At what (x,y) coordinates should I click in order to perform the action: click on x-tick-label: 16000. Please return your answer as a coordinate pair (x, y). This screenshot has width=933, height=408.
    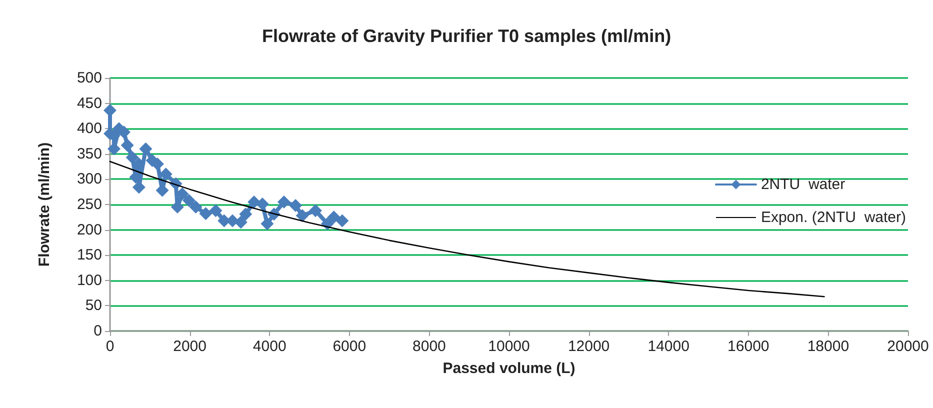
    Looking at the image, I should click on (749, 346).